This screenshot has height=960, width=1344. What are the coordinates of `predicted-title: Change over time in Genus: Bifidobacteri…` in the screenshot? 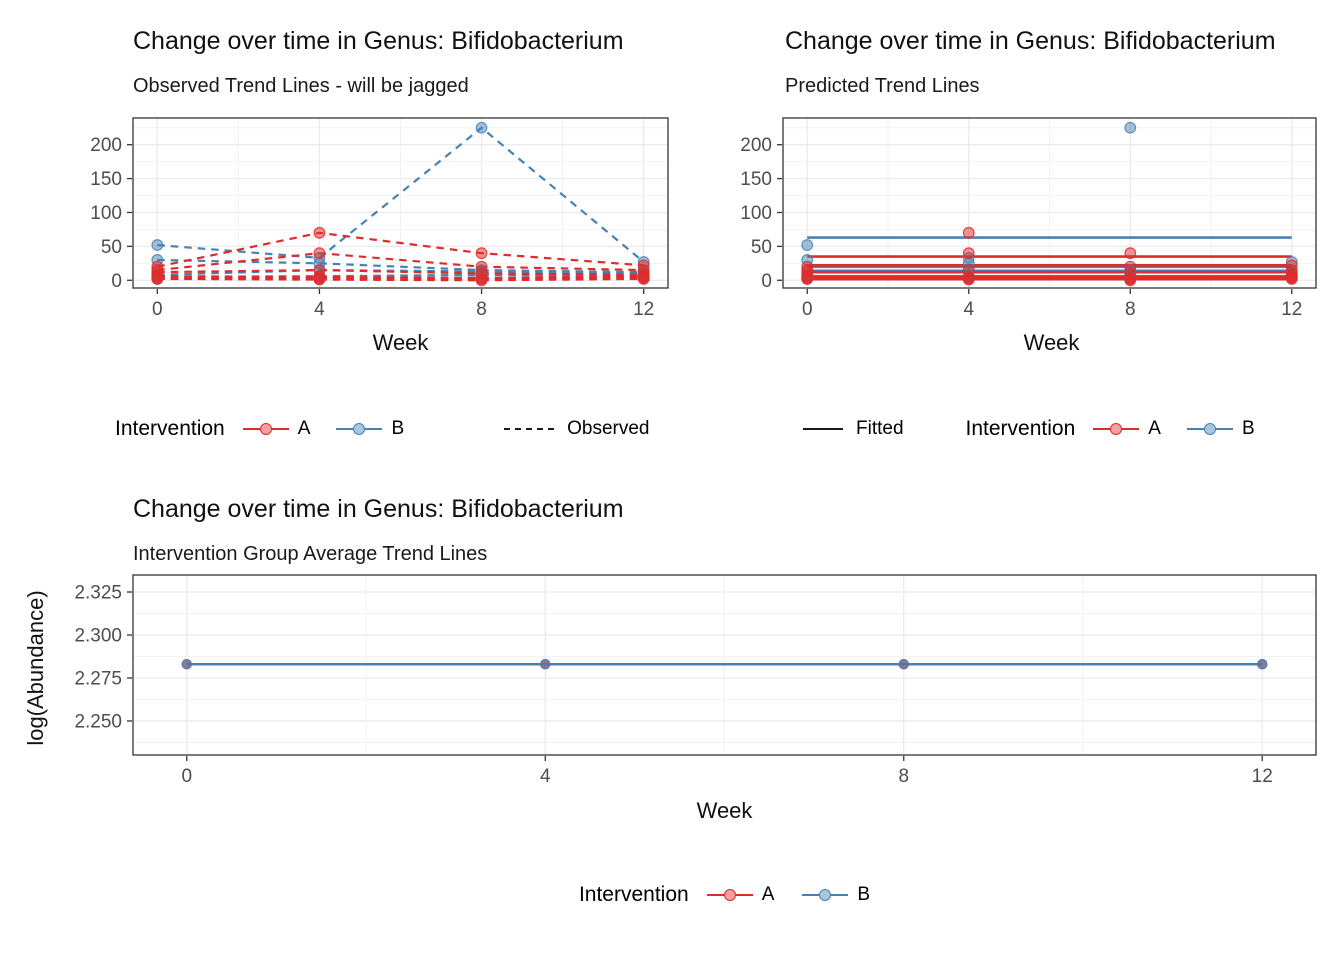 It's located at (1030, 41).